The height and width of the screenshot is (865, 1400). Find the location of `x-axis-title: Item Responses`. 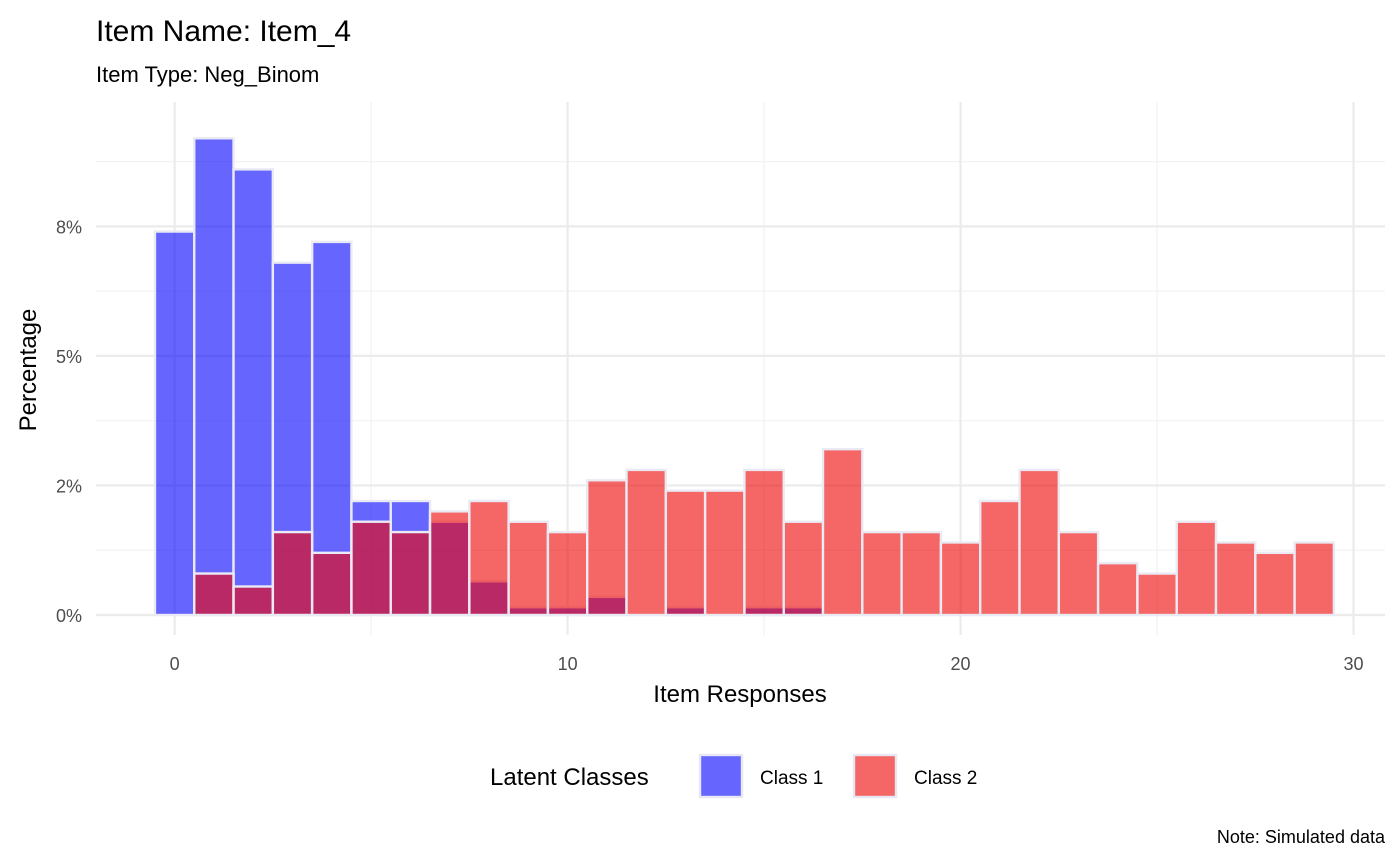

x-axis-title: Item Responses is located at coordinates (739, 694).